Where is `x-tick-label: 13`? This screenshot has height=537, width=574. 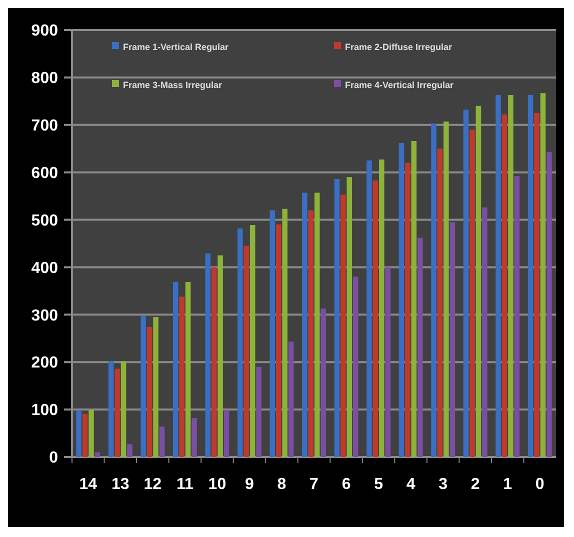 x-tick-label: 13 is located at coordinates (121, 484).